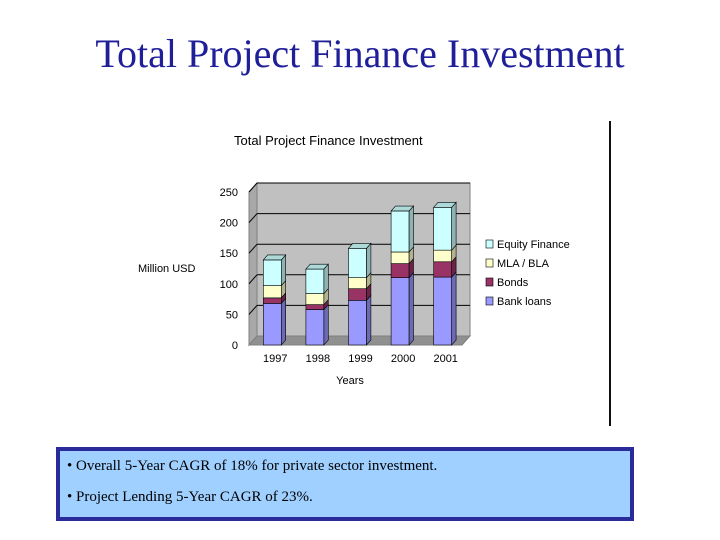 The height and width of the screenshot is (540, 720). What do you see at coordinates (275, 359) in the screenshot?
I see `x-tick-label: 1997` at bounding box center [275, 359].